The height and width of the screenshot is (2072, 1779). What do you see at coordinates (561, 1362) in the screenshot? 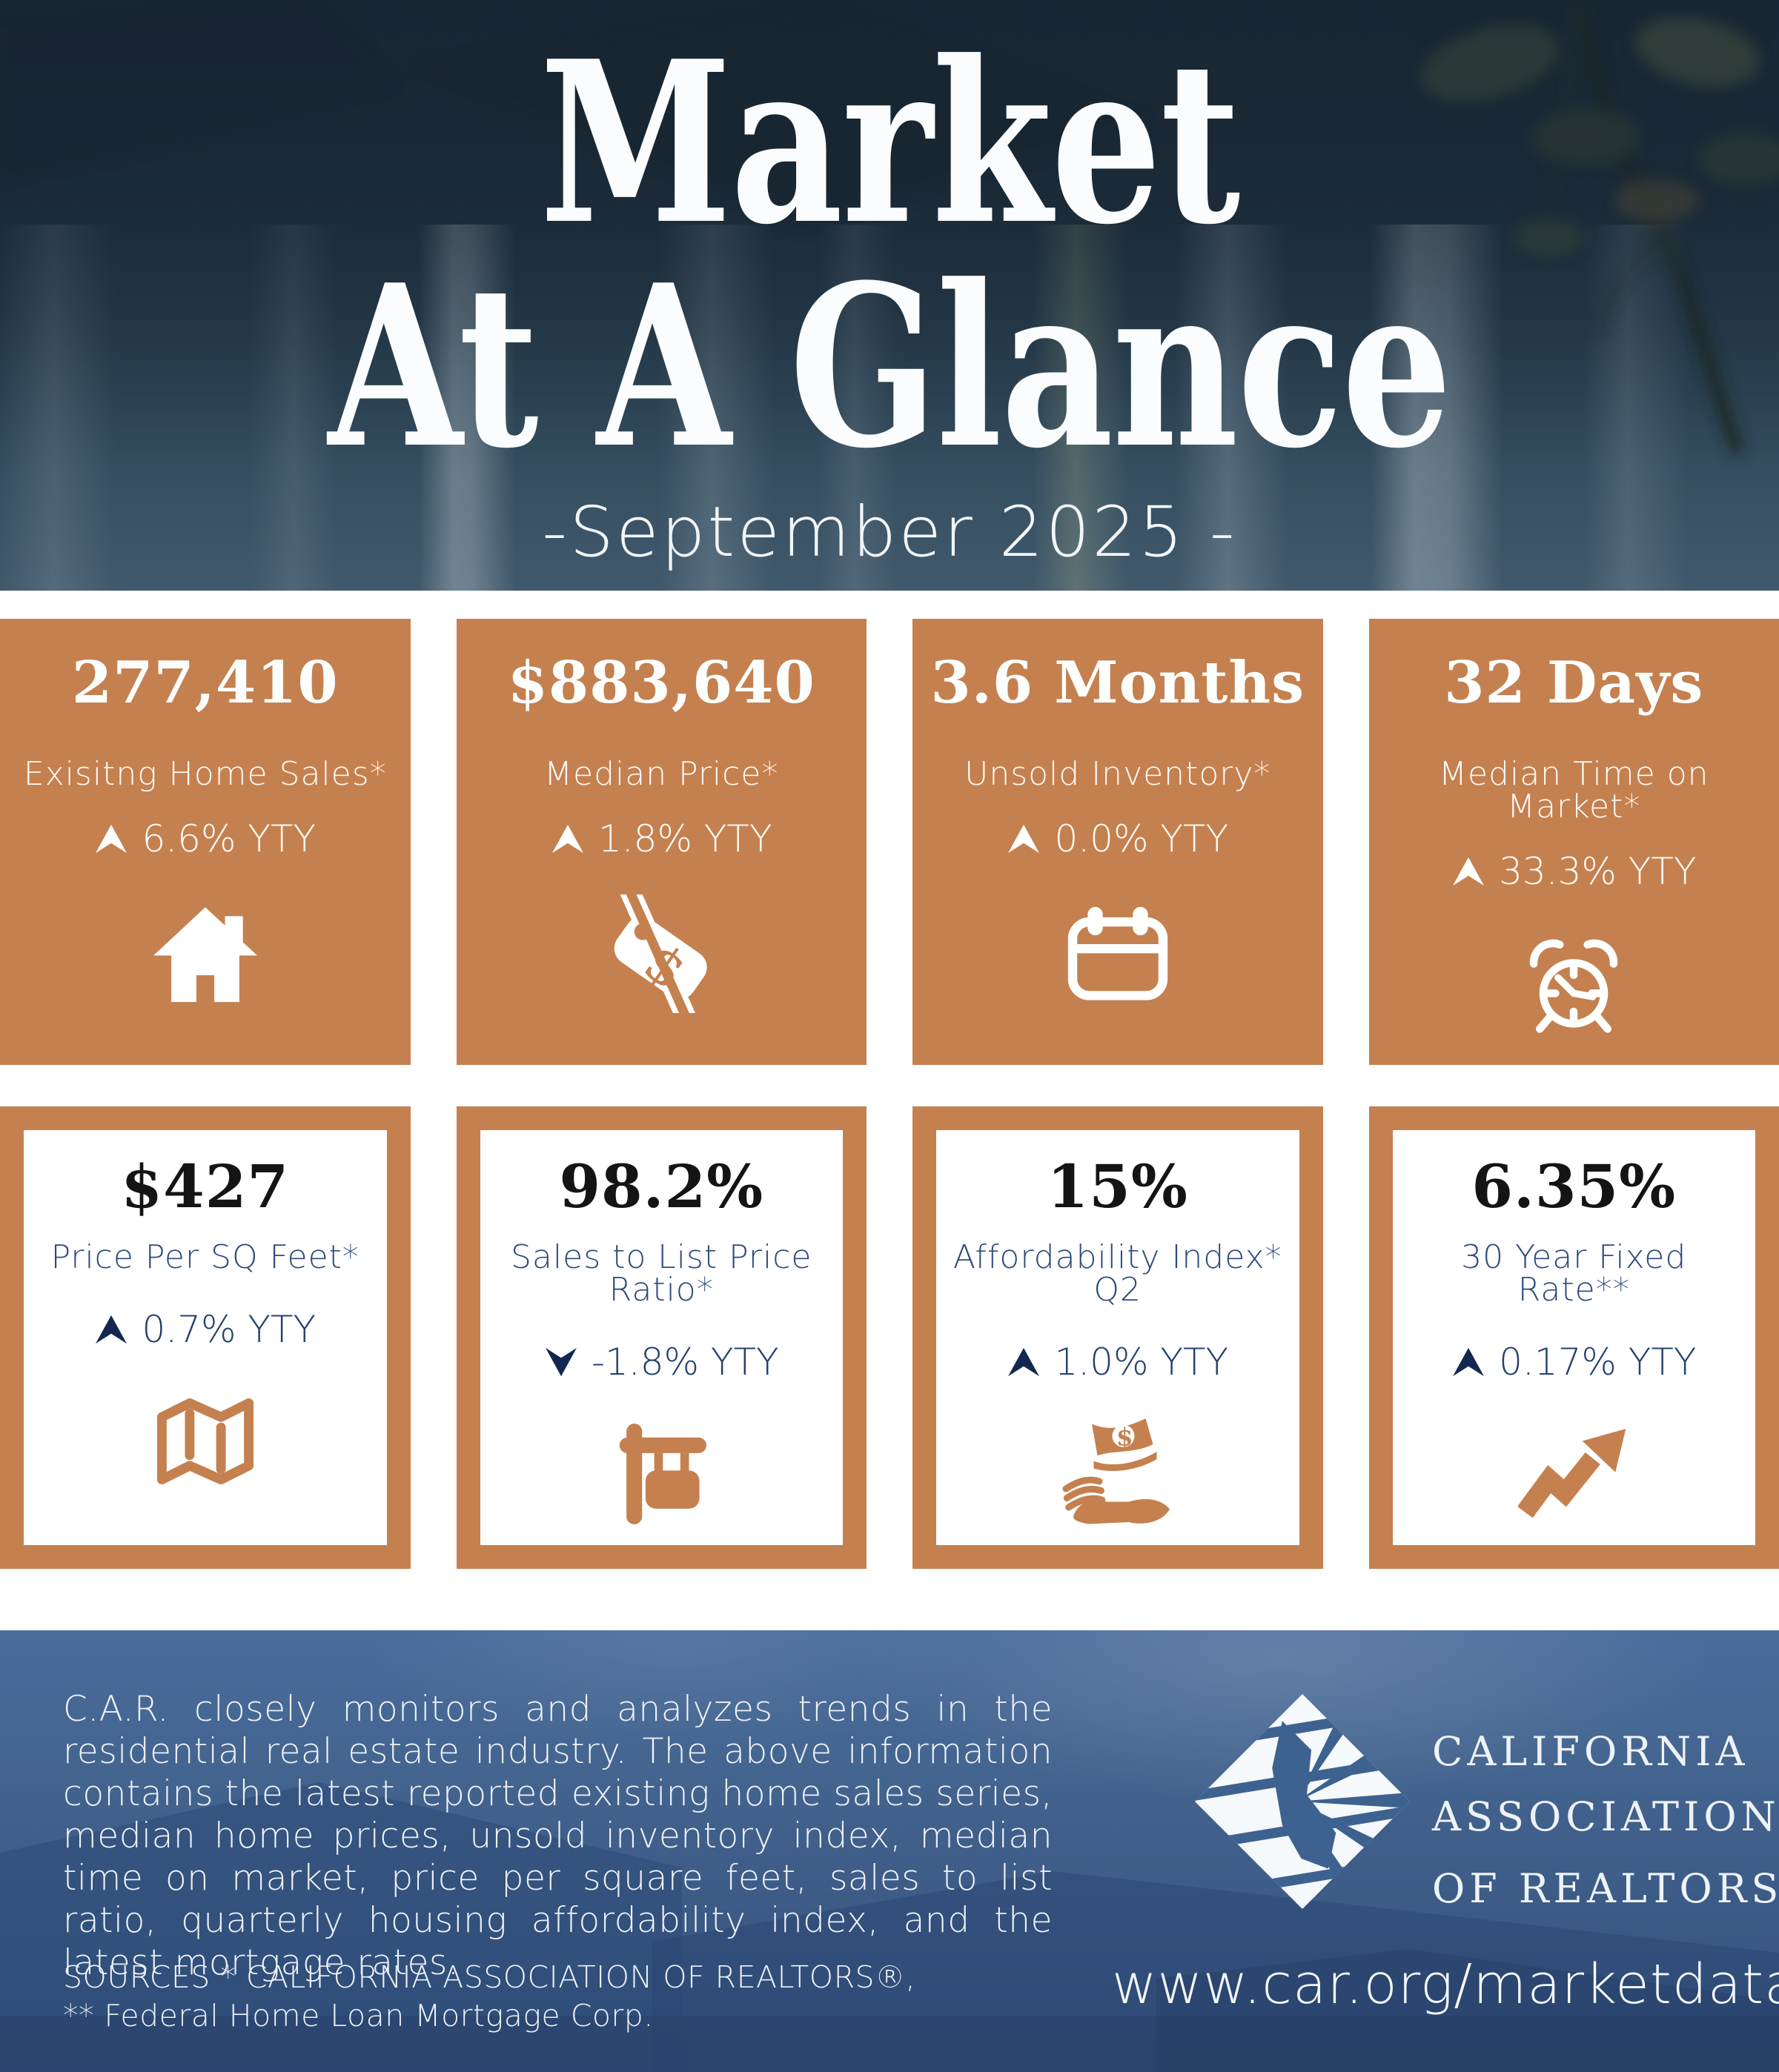
I see `trend-down-icon` at bounding box center [561, 1362].